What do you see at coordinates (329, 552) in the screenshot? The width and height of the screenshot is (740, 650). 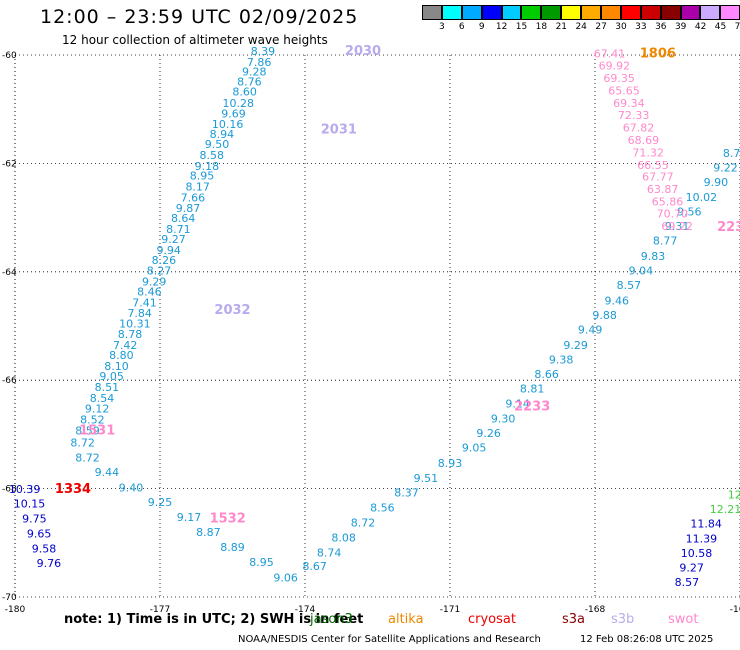 I see `swh-value-label: 8.74` at bounding box center [329, 552].